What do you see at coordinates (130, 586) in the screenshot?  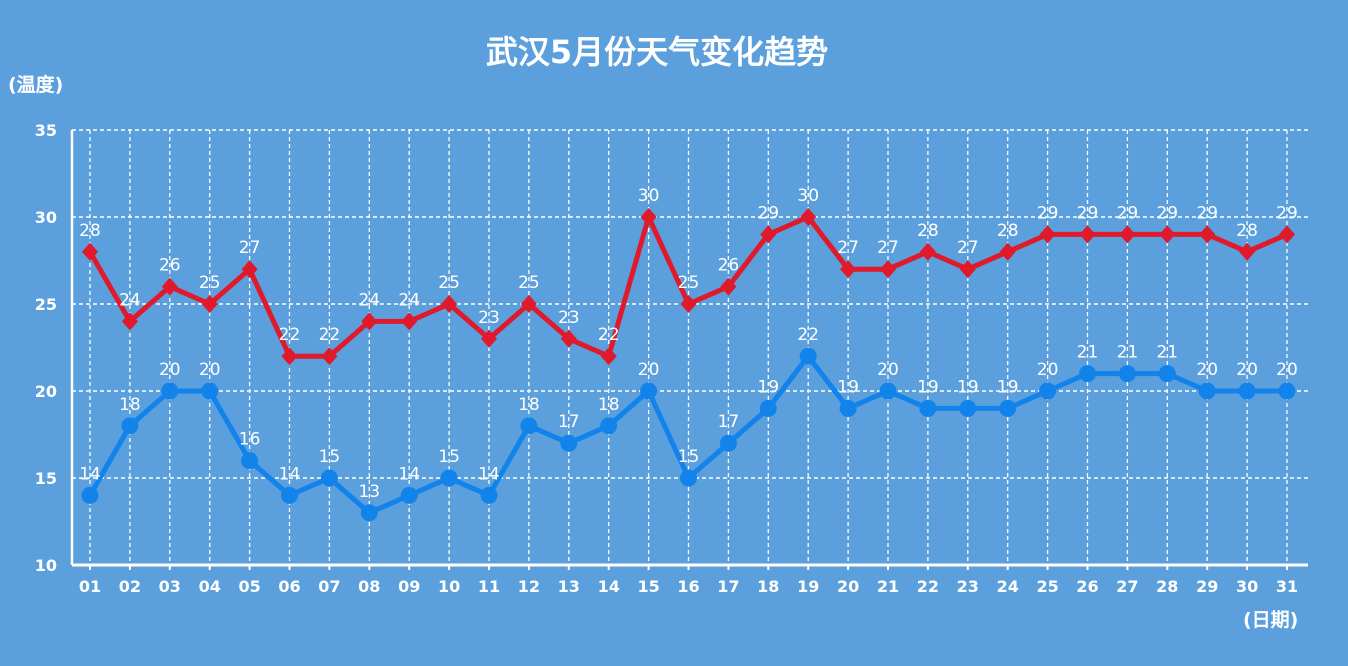 I see `x-tick-label: 02` at bounding box center [130, 586].